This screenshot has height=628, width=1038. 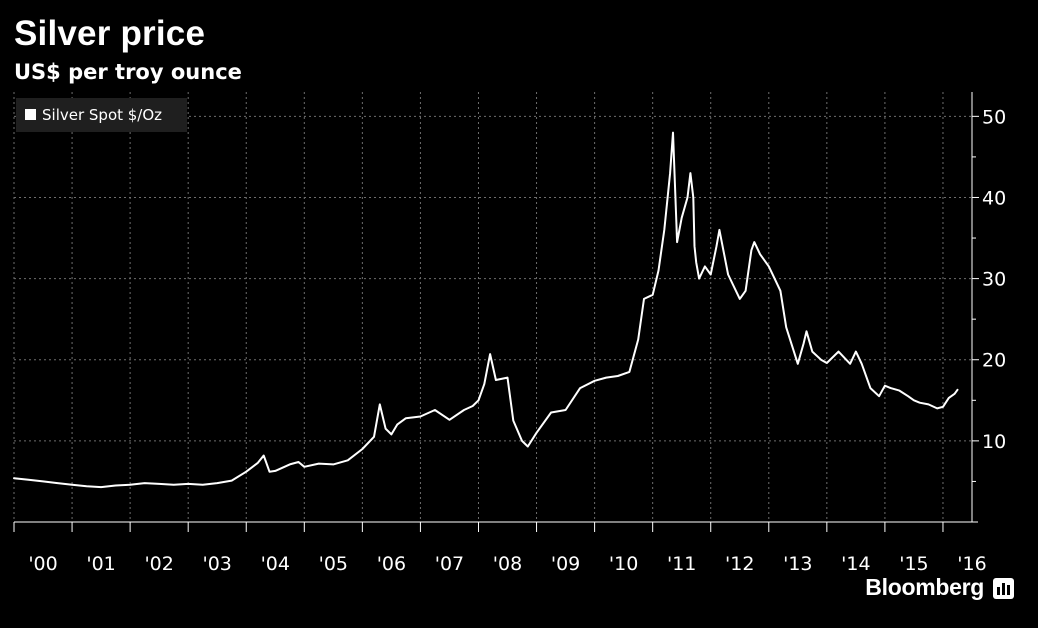 What do you see at coordinates (989, 294) in the screenshot?
I see `y-axis-ticks: 10 20 30 40 50` at bounding box center [989, 294].